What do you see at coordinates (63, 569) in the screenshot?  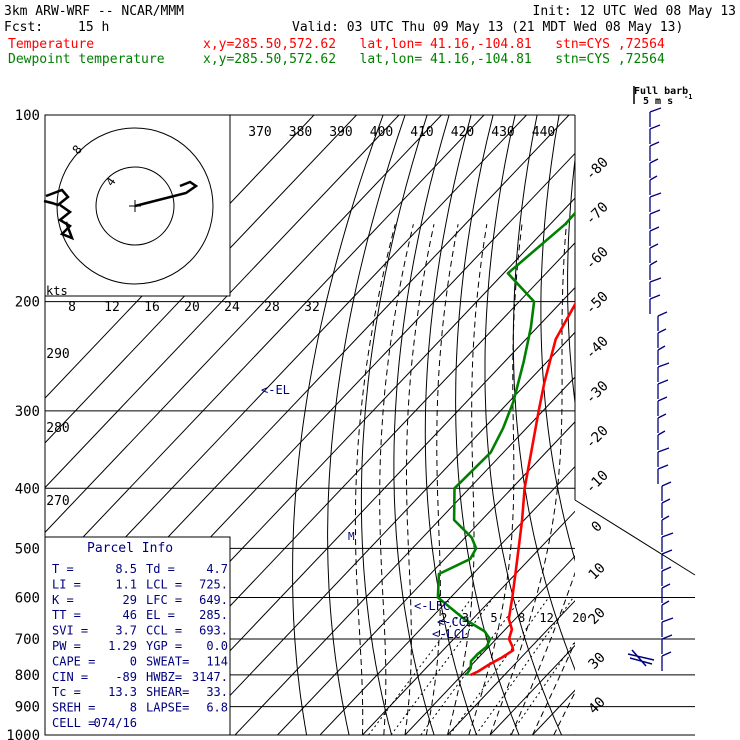 I see `parcel-param-name: T =` at bounding box center [63, 569].